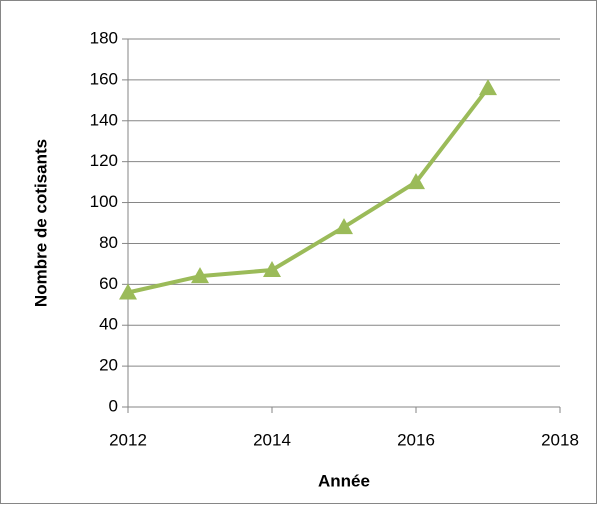 The image size is (598, 505). I want to click on y-tick-label: 160, so click(104, 78).